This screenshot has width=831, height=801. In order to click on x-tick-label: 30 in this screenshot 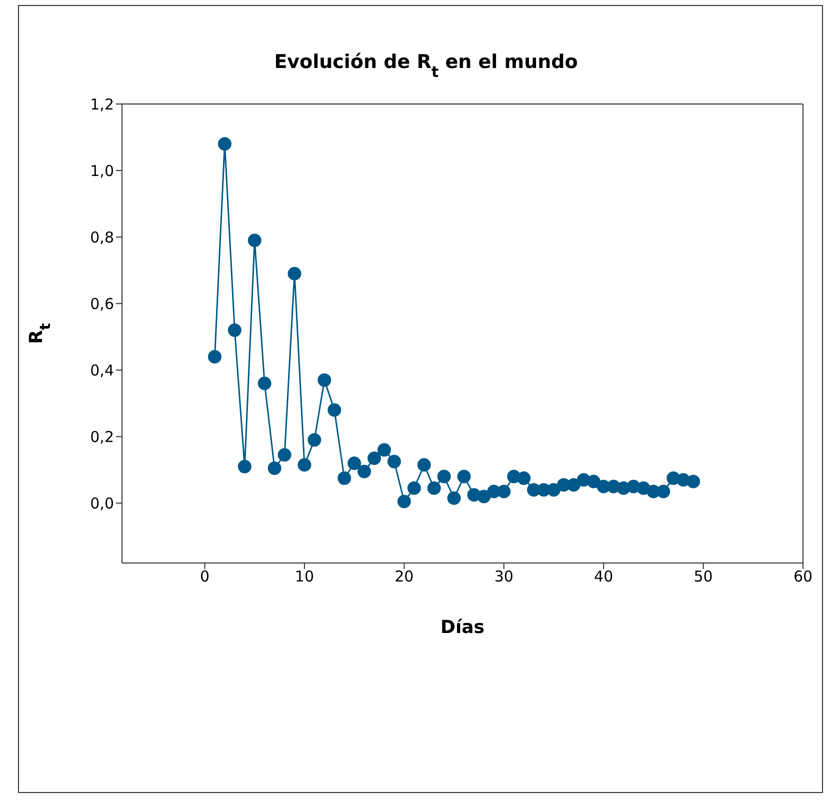, I will do `click(504, 577)`.